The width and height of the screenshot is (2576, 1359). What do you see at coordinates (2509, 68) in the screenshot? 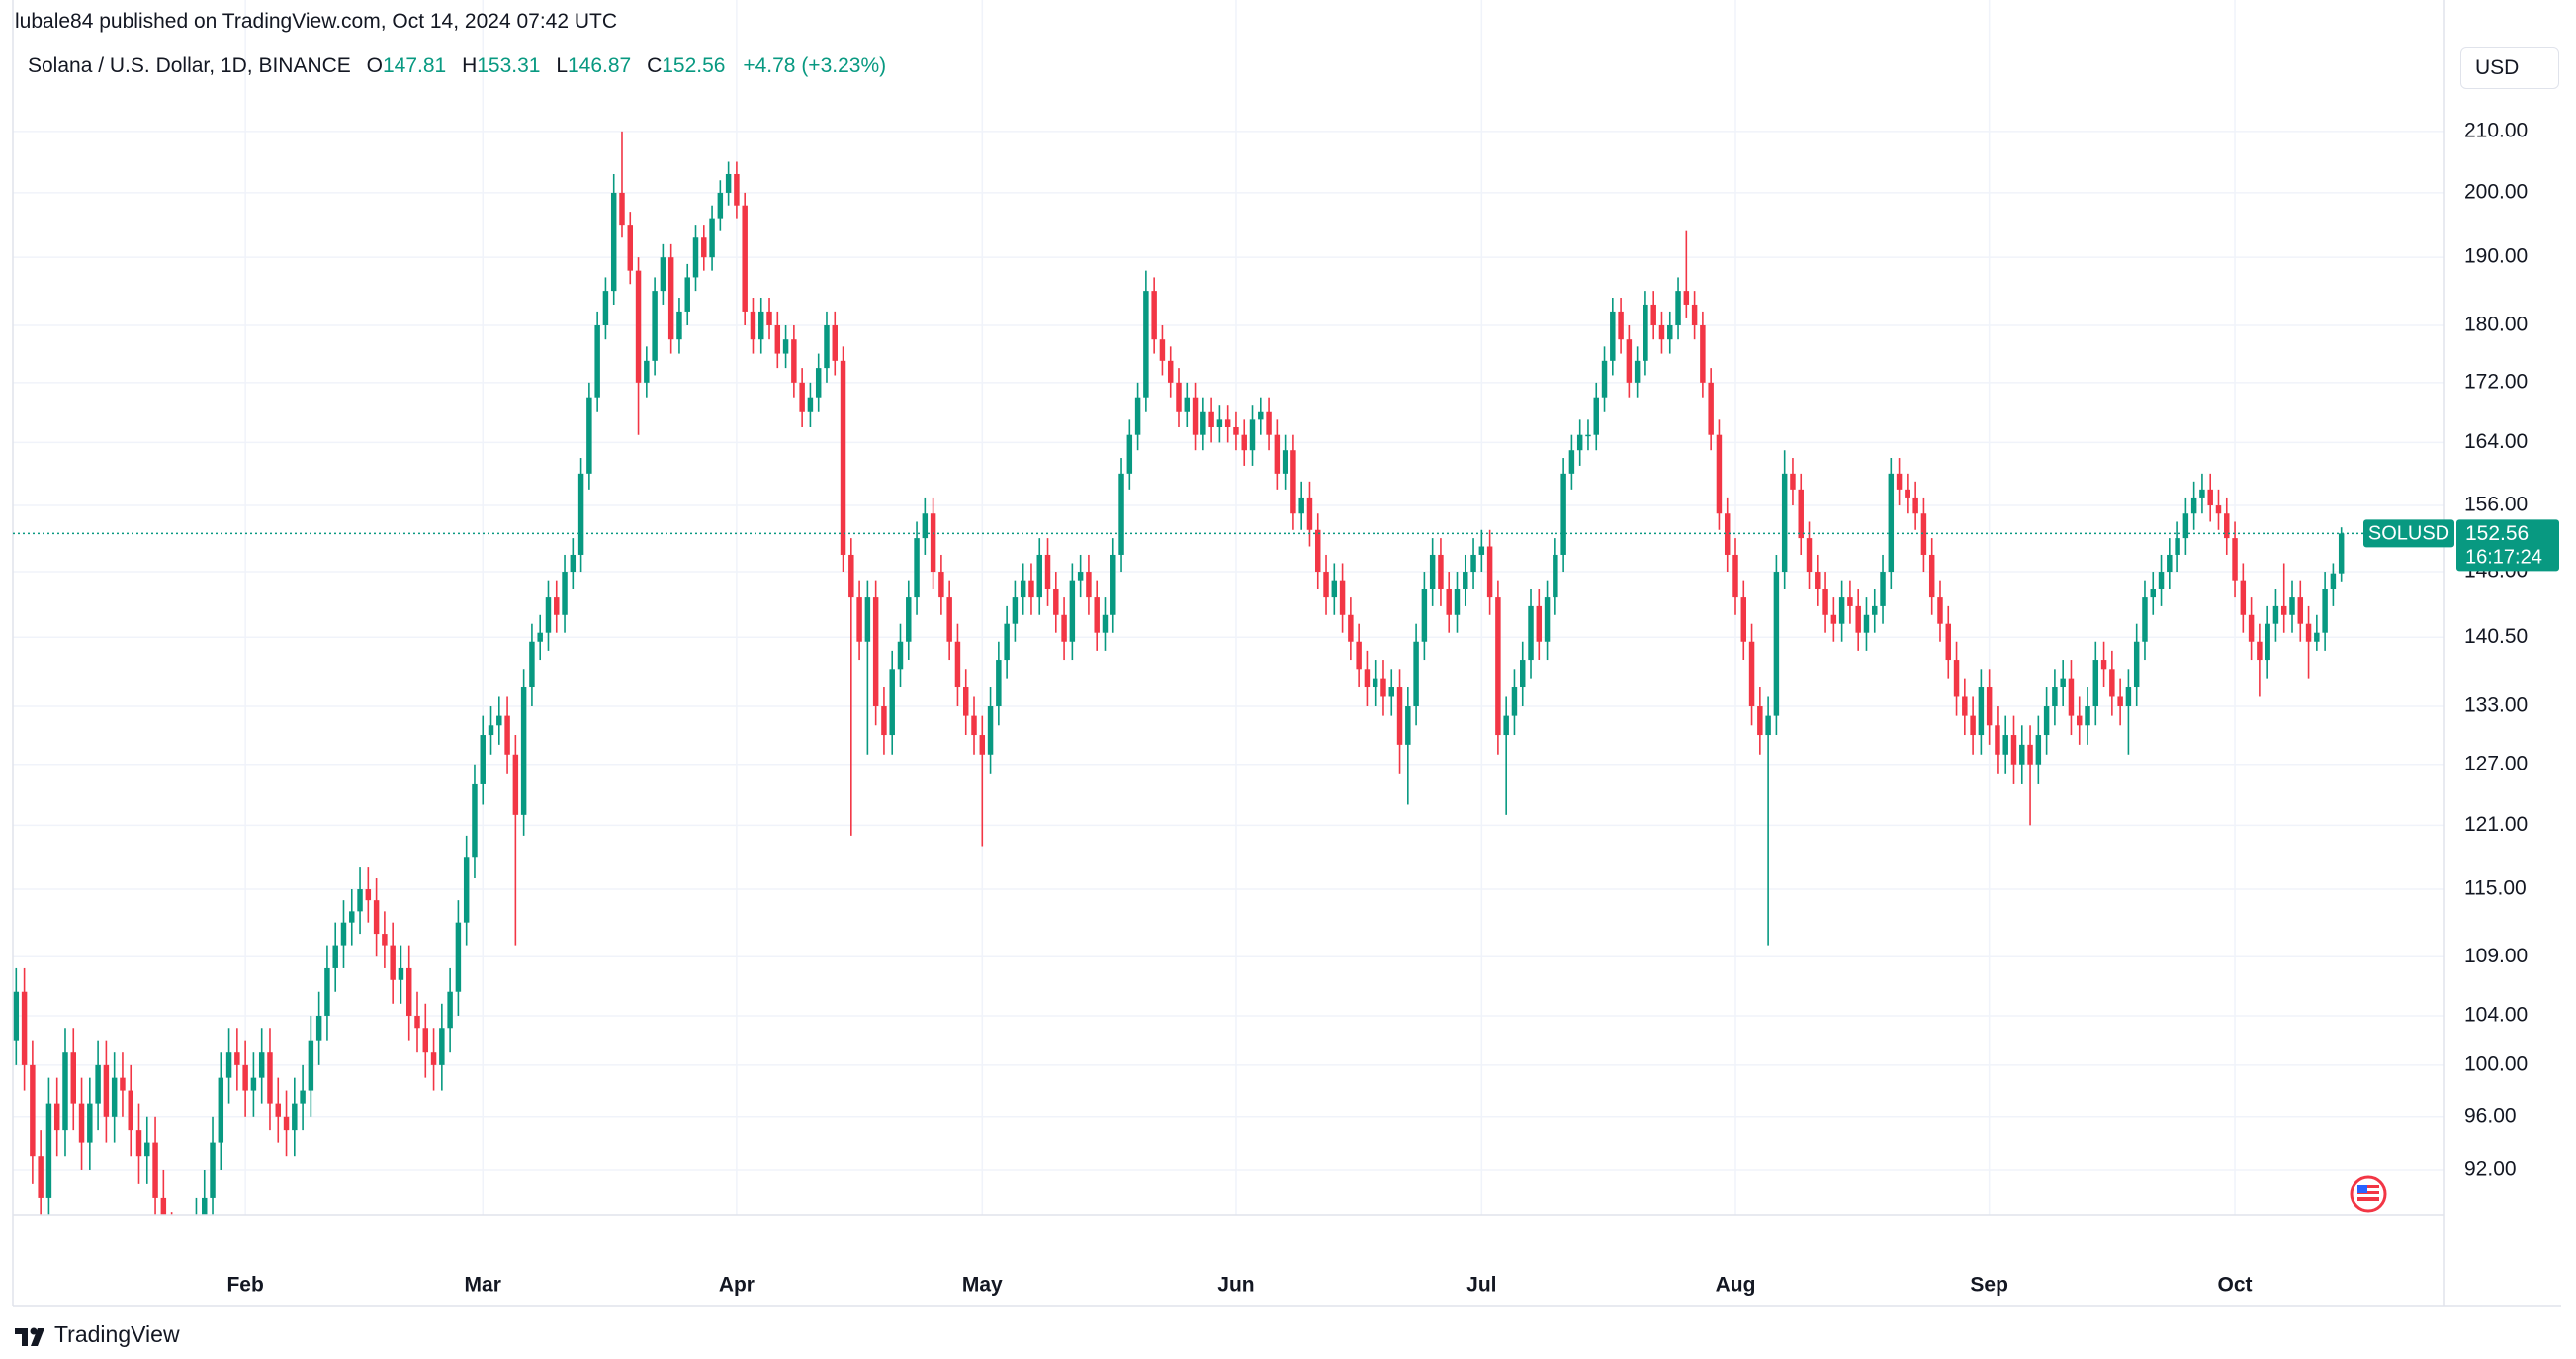
I see `currency-button: USD` at bounding box center [2509, 68].